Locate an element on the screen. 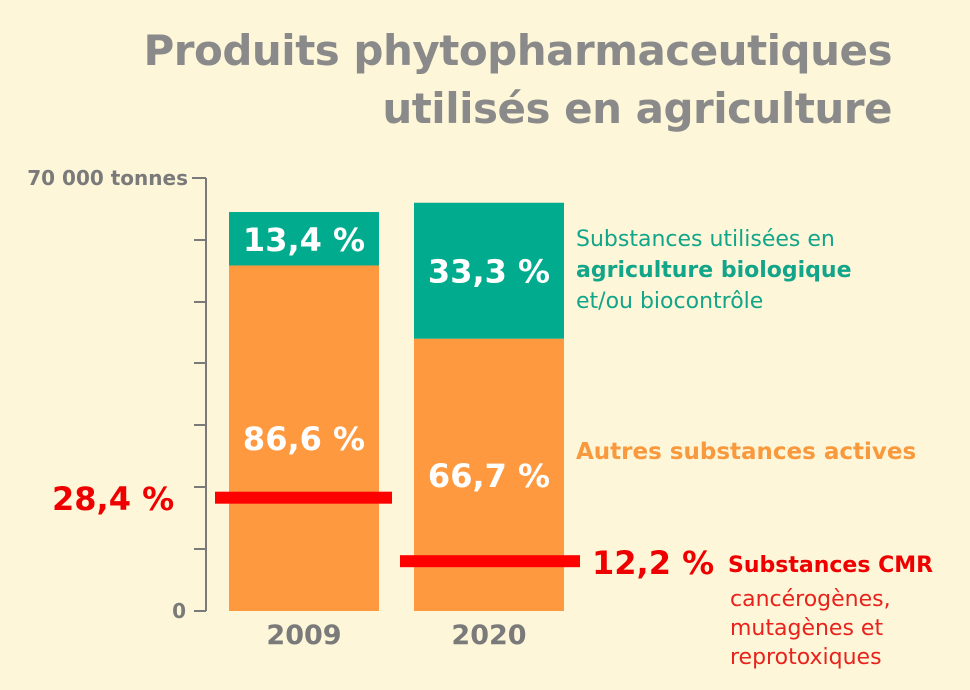 The image size is (970, 690). legend-bio-line-1: Substances utilisées en is located at coordinates (705, 239).